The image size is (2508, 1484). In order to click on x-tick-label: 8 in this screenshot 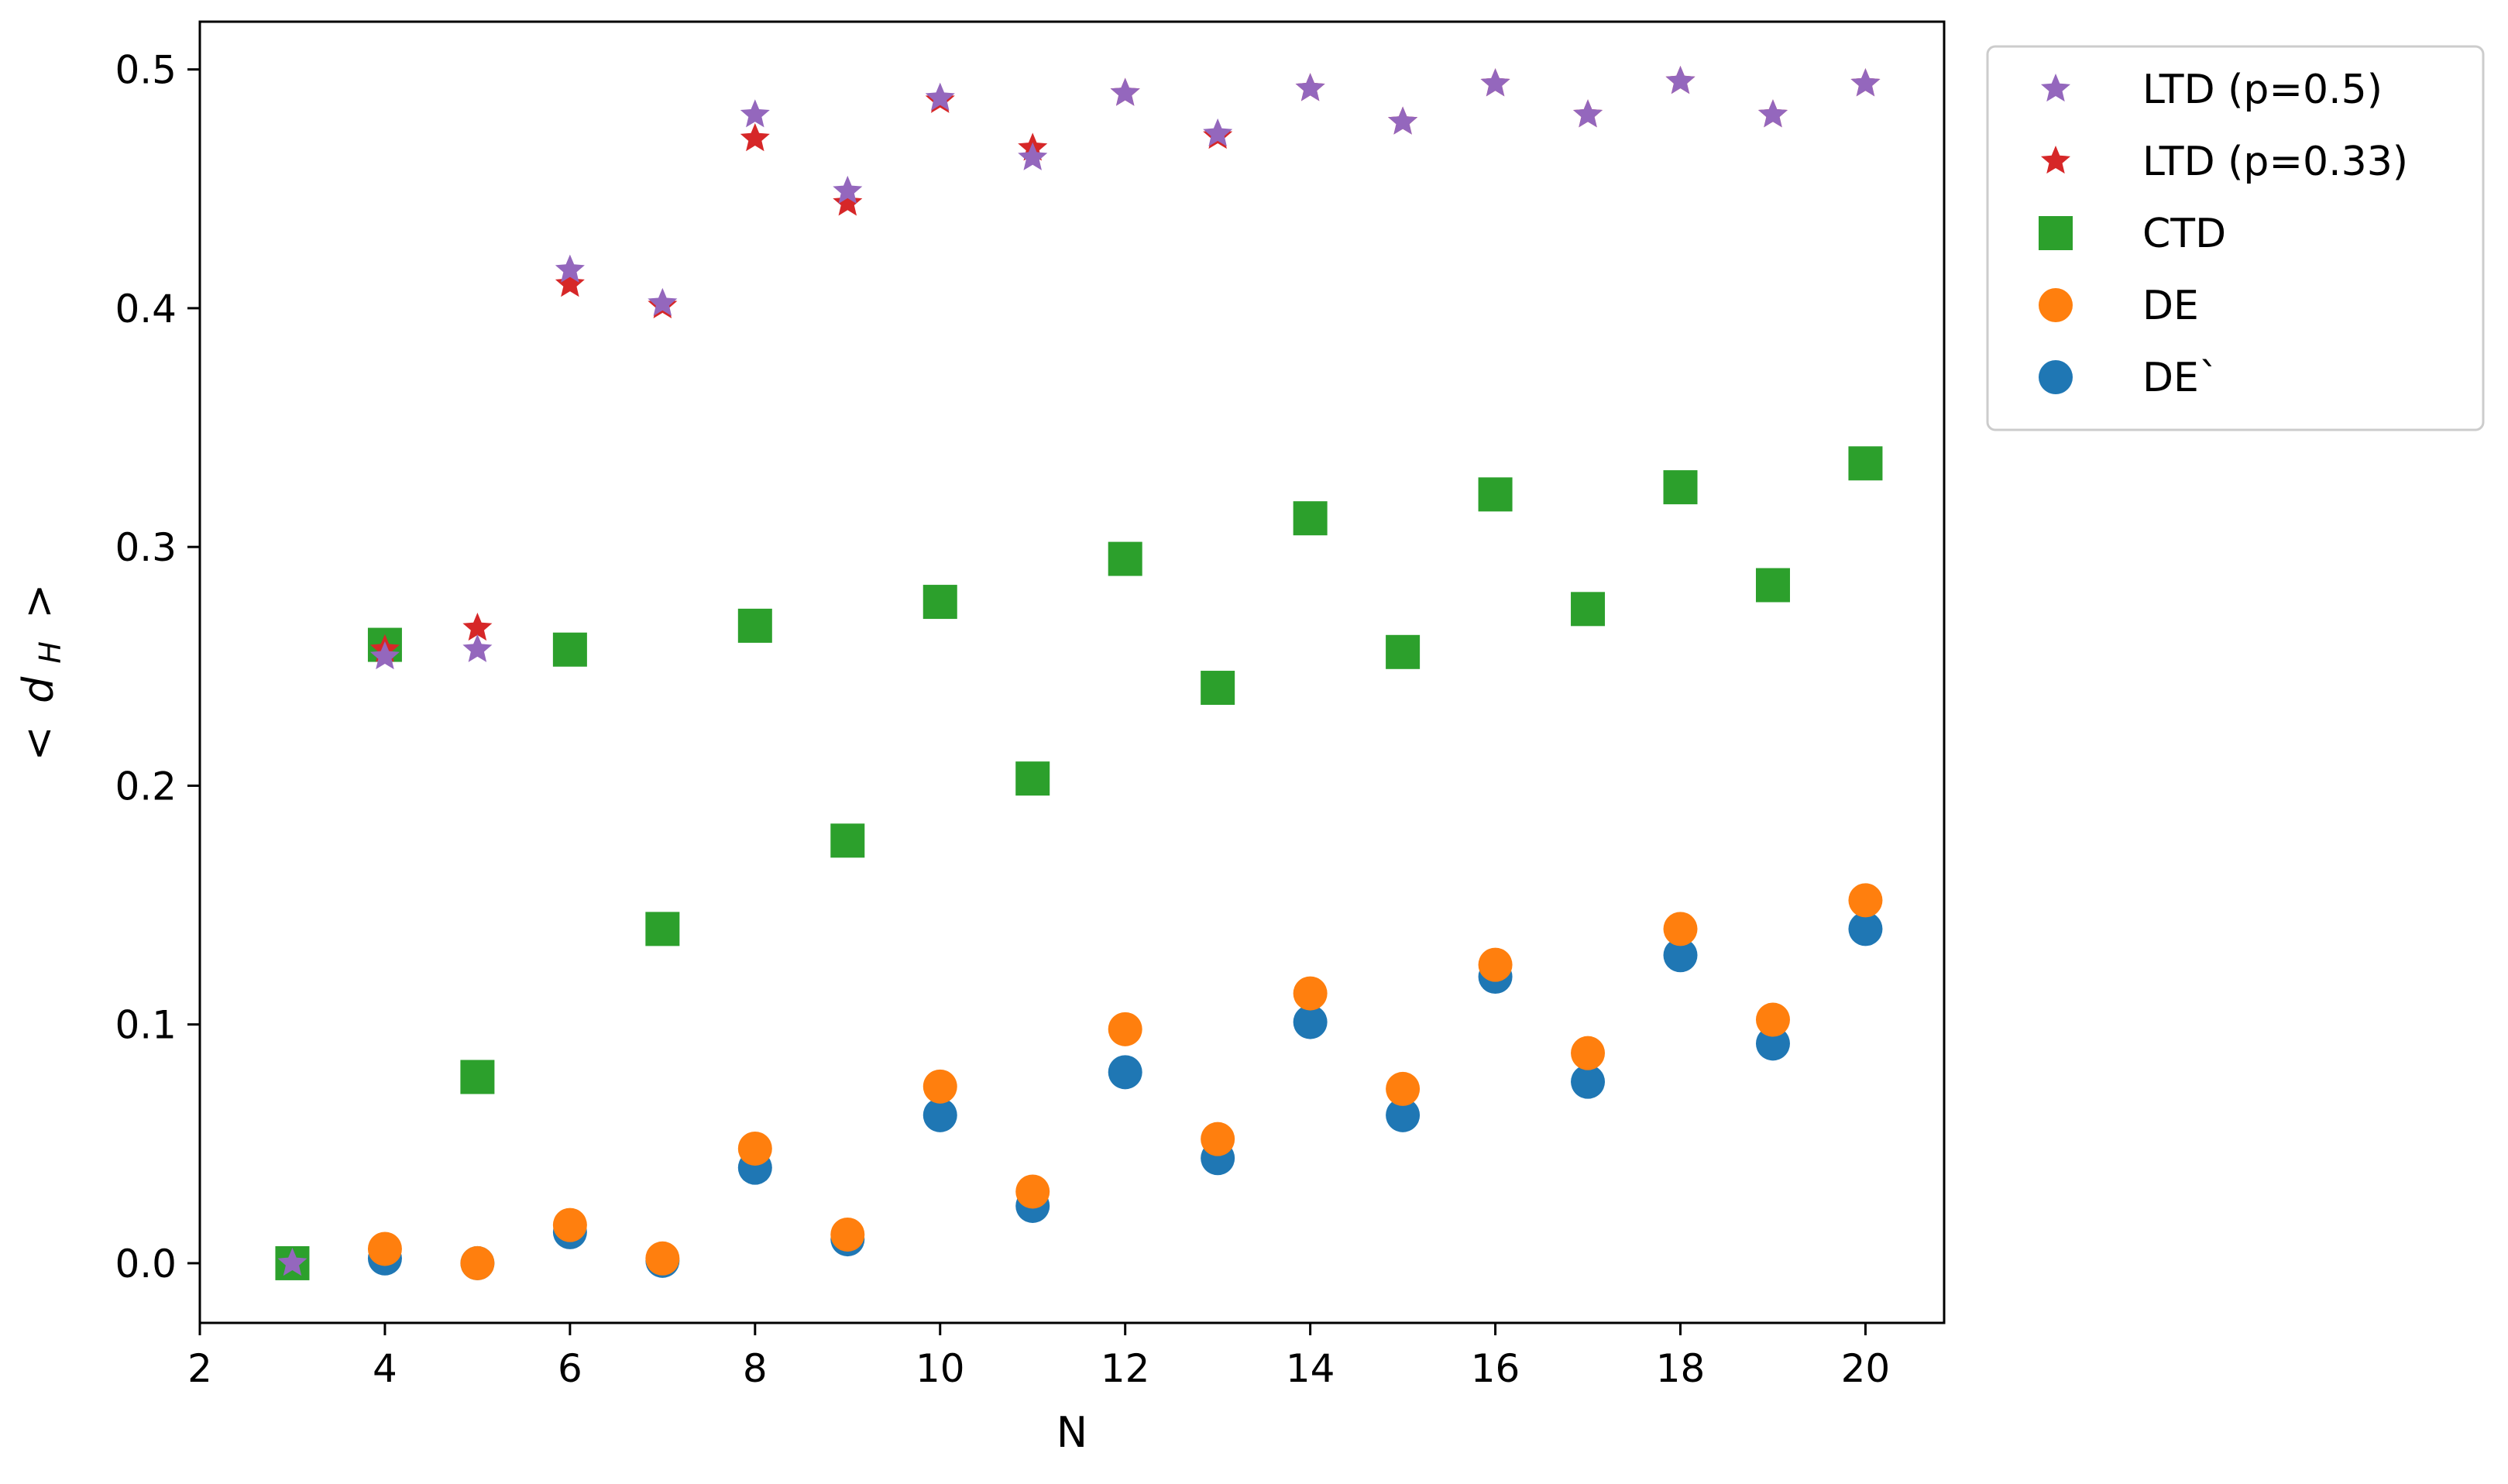, I will do `click(755, 1368)`.